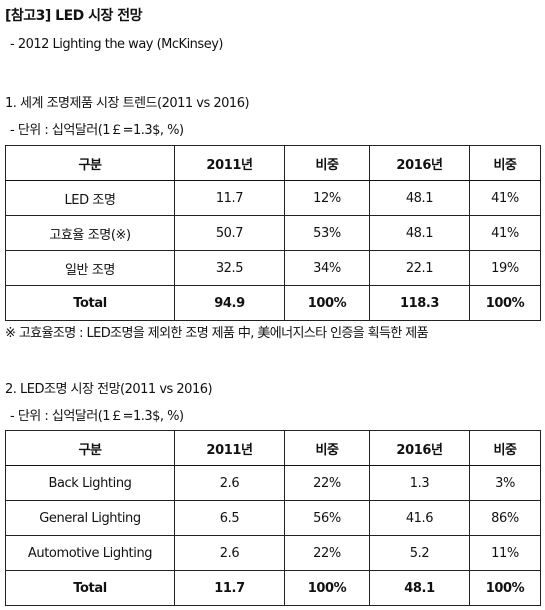 This screenshot has height=610, width=545. What do you see at coordinates (97, 130) in the screenshot?
I see `section1-unit: - 단위 : 십억달러(1￡=1.3$, %)` at bounding box center [97, 130].